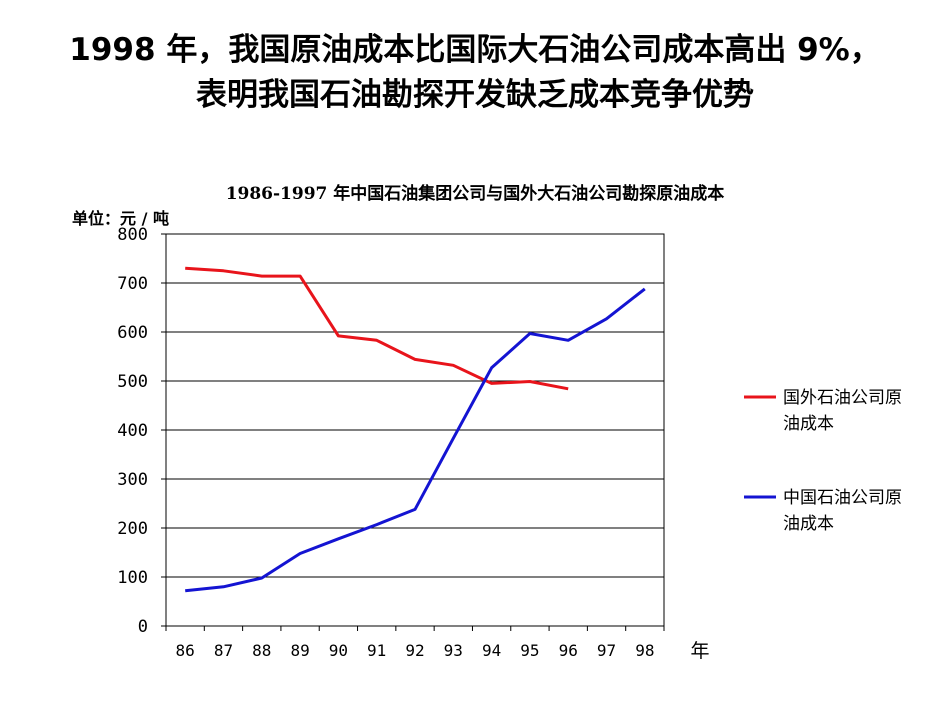 This screenshot has height=713, width=950. Describe the element at coordinates (132, 578) in the screenshot. I see `y-tick-label-100: 100` at that location.